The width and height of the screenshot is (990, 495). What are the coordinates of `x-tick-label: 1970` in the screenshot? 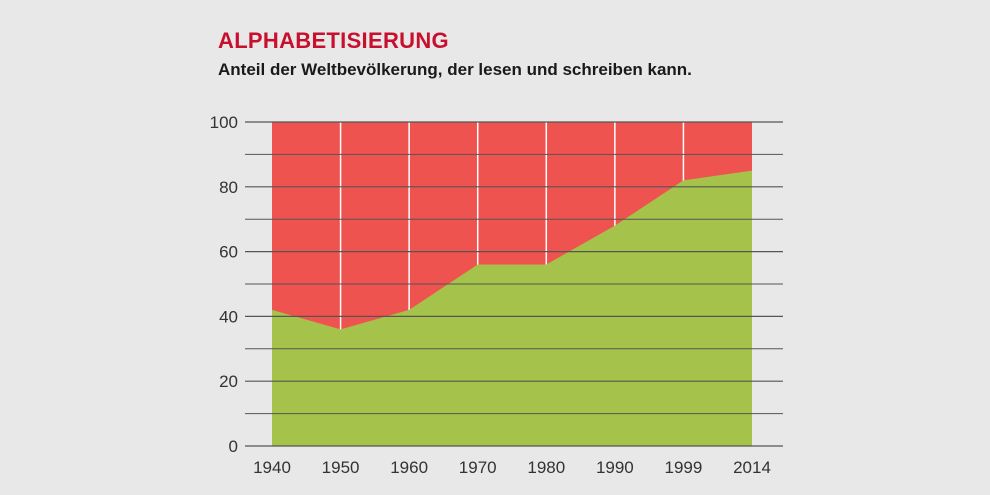 It's located at (478, 467).